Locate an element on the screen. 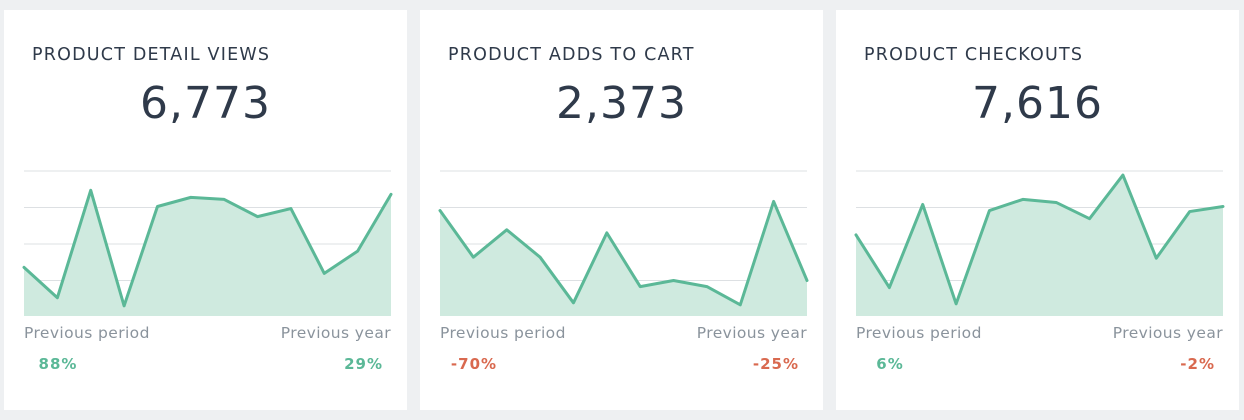 The width and height of the screenshot is (1244, 420). card-value: 6,773 is located at coordinates (205, 103).